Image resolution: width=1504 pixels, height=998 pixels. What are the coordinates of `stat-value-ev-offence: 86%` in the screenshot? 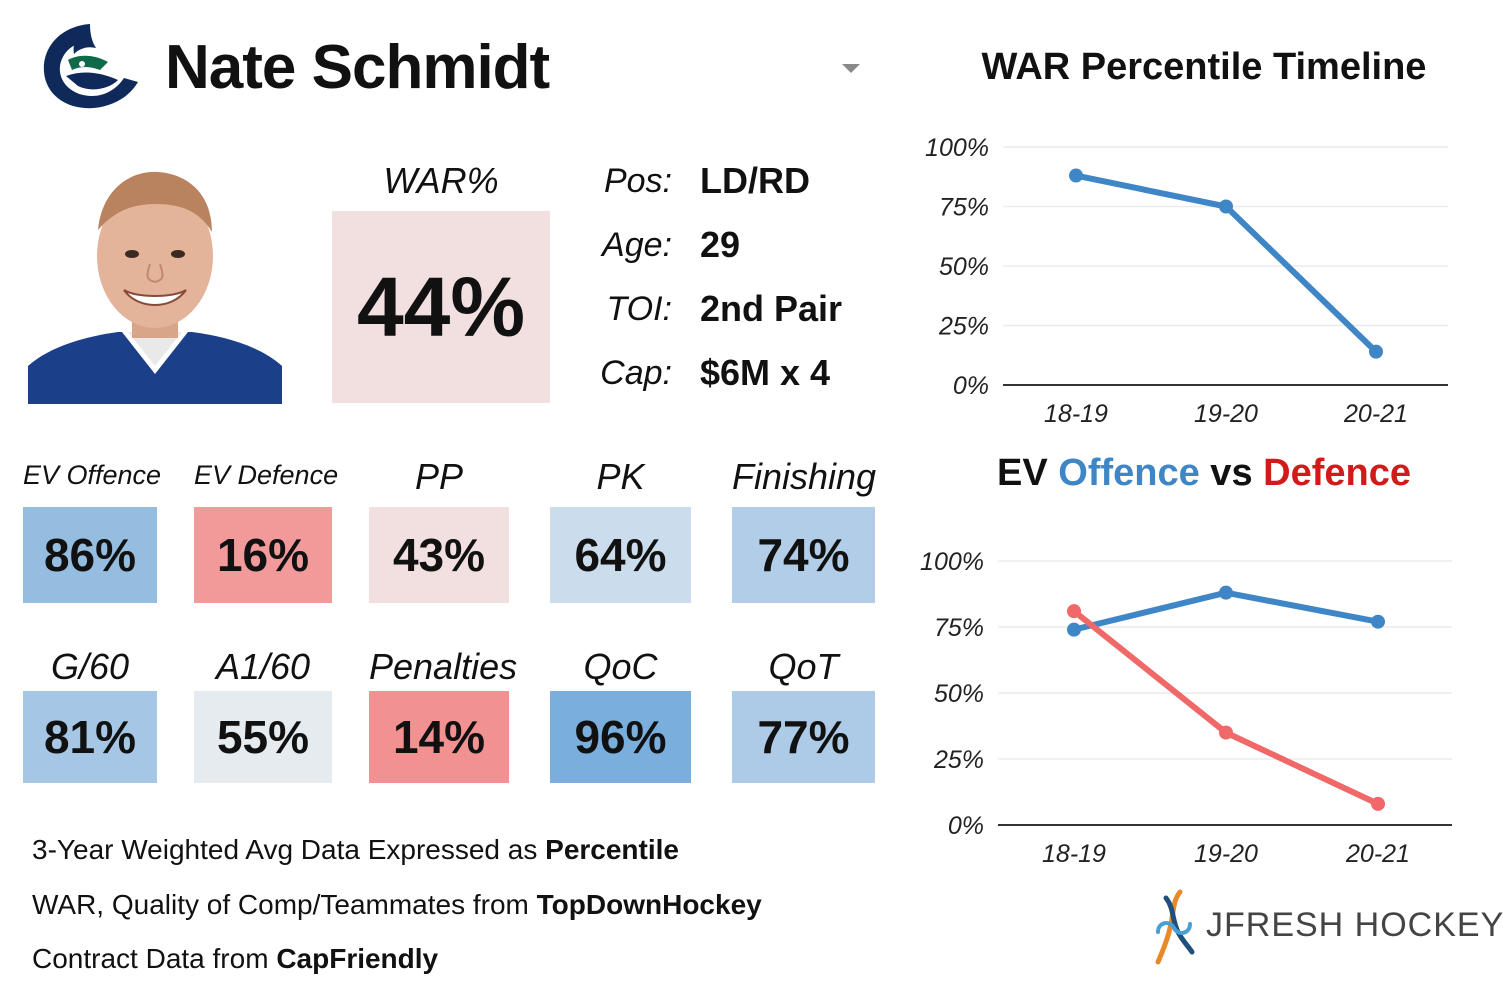 It's located at (90, 555).